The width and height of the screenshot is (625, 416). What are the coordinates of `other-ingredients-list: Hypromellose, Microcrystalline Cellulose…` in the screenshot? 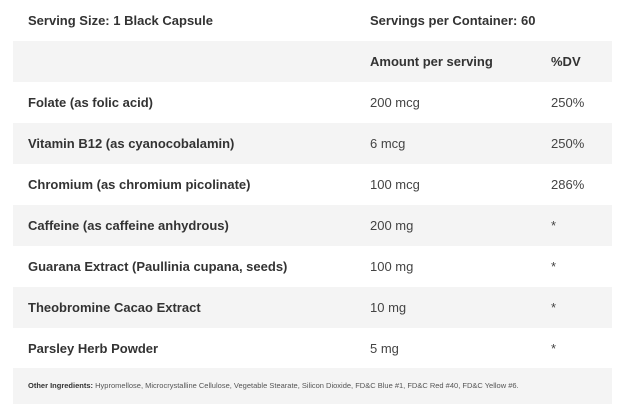 It's located at (307, 385).